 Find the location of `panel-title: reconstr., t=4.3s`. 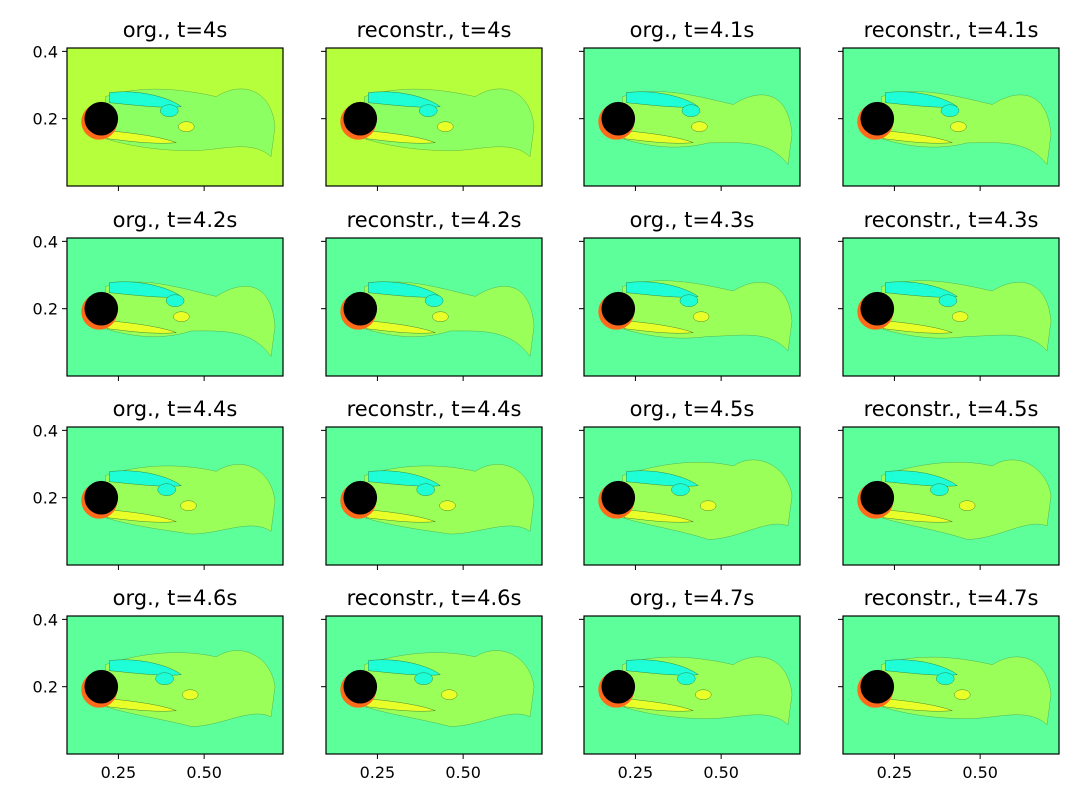

panel-title: reconstr., t=4.3s is located at coordinates (951, 220).